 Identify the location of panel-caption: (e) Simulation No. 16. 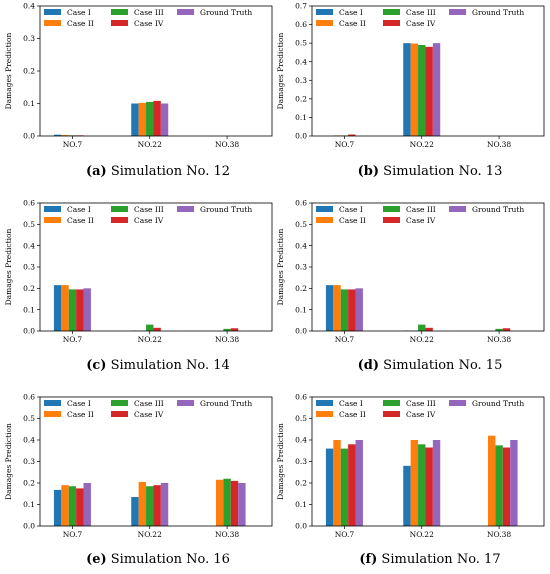
(158, 559).